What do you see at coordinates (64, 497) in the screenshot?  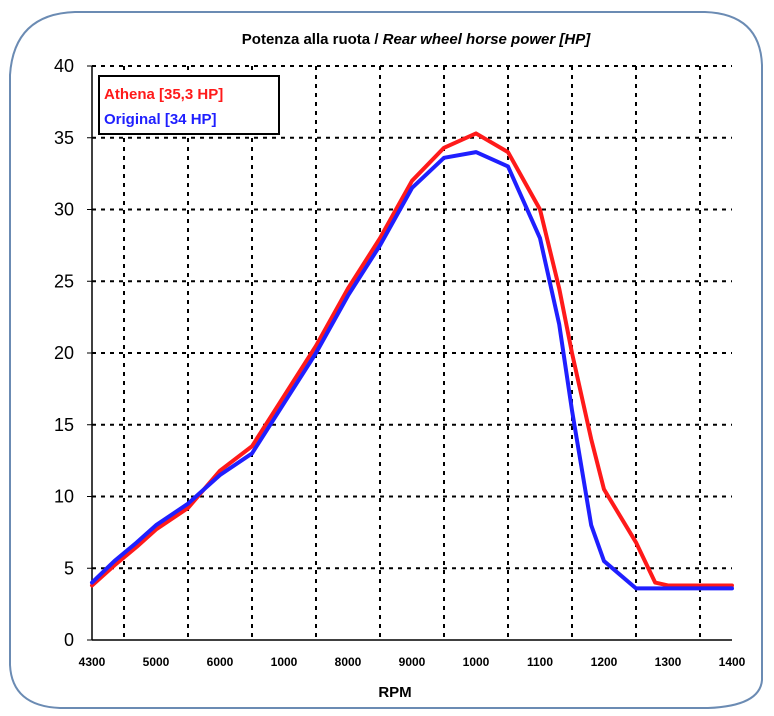 I see `y-tick-label: 10` at bounding box center [64, 497].